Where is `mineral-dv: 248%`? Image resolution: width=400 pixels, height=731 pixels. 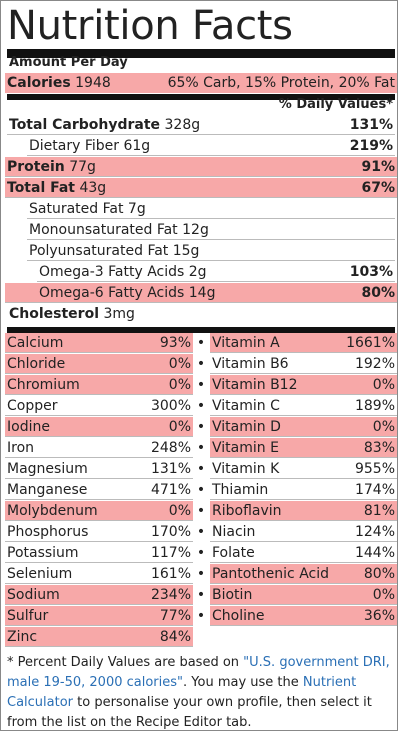 mineral-dv: 248% is located at coordinates (170, 448).